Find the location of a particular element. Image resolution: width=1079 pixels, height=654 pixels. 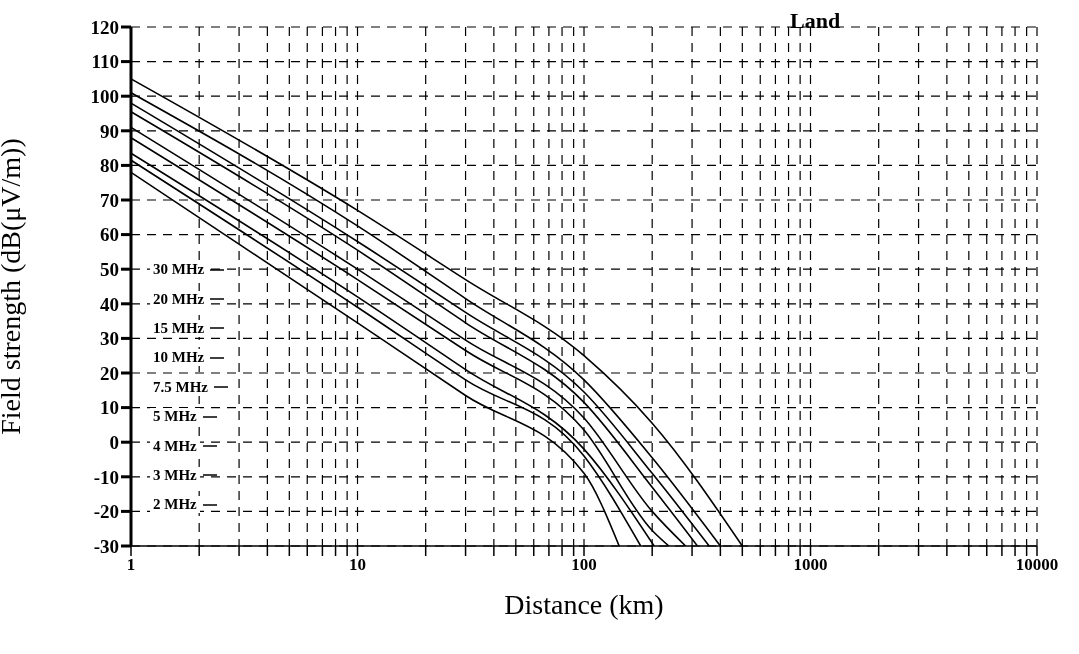

y-axis-title: Field strength (dB(μV/m)) is located at coordinates (13, 286).